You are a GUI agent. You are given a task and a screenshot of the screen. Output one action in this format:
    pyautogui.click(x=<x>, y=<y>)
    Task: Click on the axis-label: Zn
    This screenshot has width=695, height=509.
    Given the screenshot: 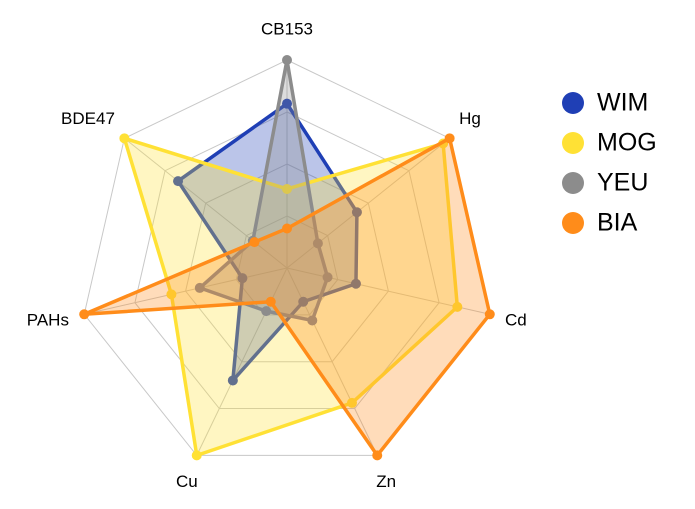 What is the action you would take?
    pyautogui.click(x=386, y=481)
    